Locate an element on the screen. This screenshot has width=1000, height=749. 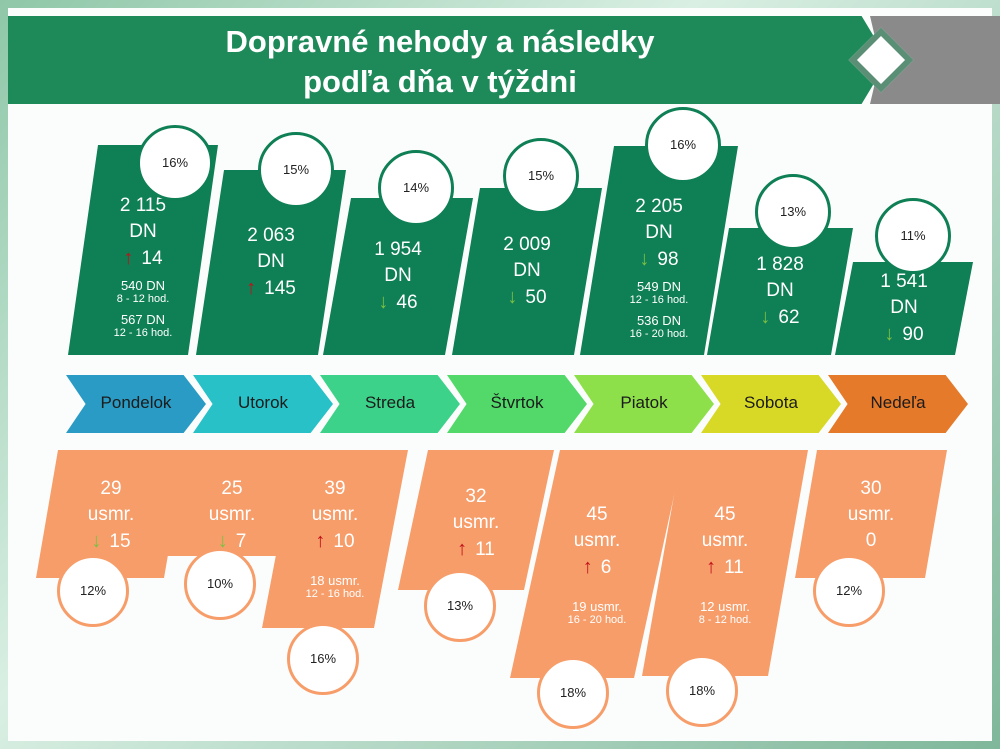
deaths-text: 29 usmr. ↓ 15 is located at coordinates (111, 515).